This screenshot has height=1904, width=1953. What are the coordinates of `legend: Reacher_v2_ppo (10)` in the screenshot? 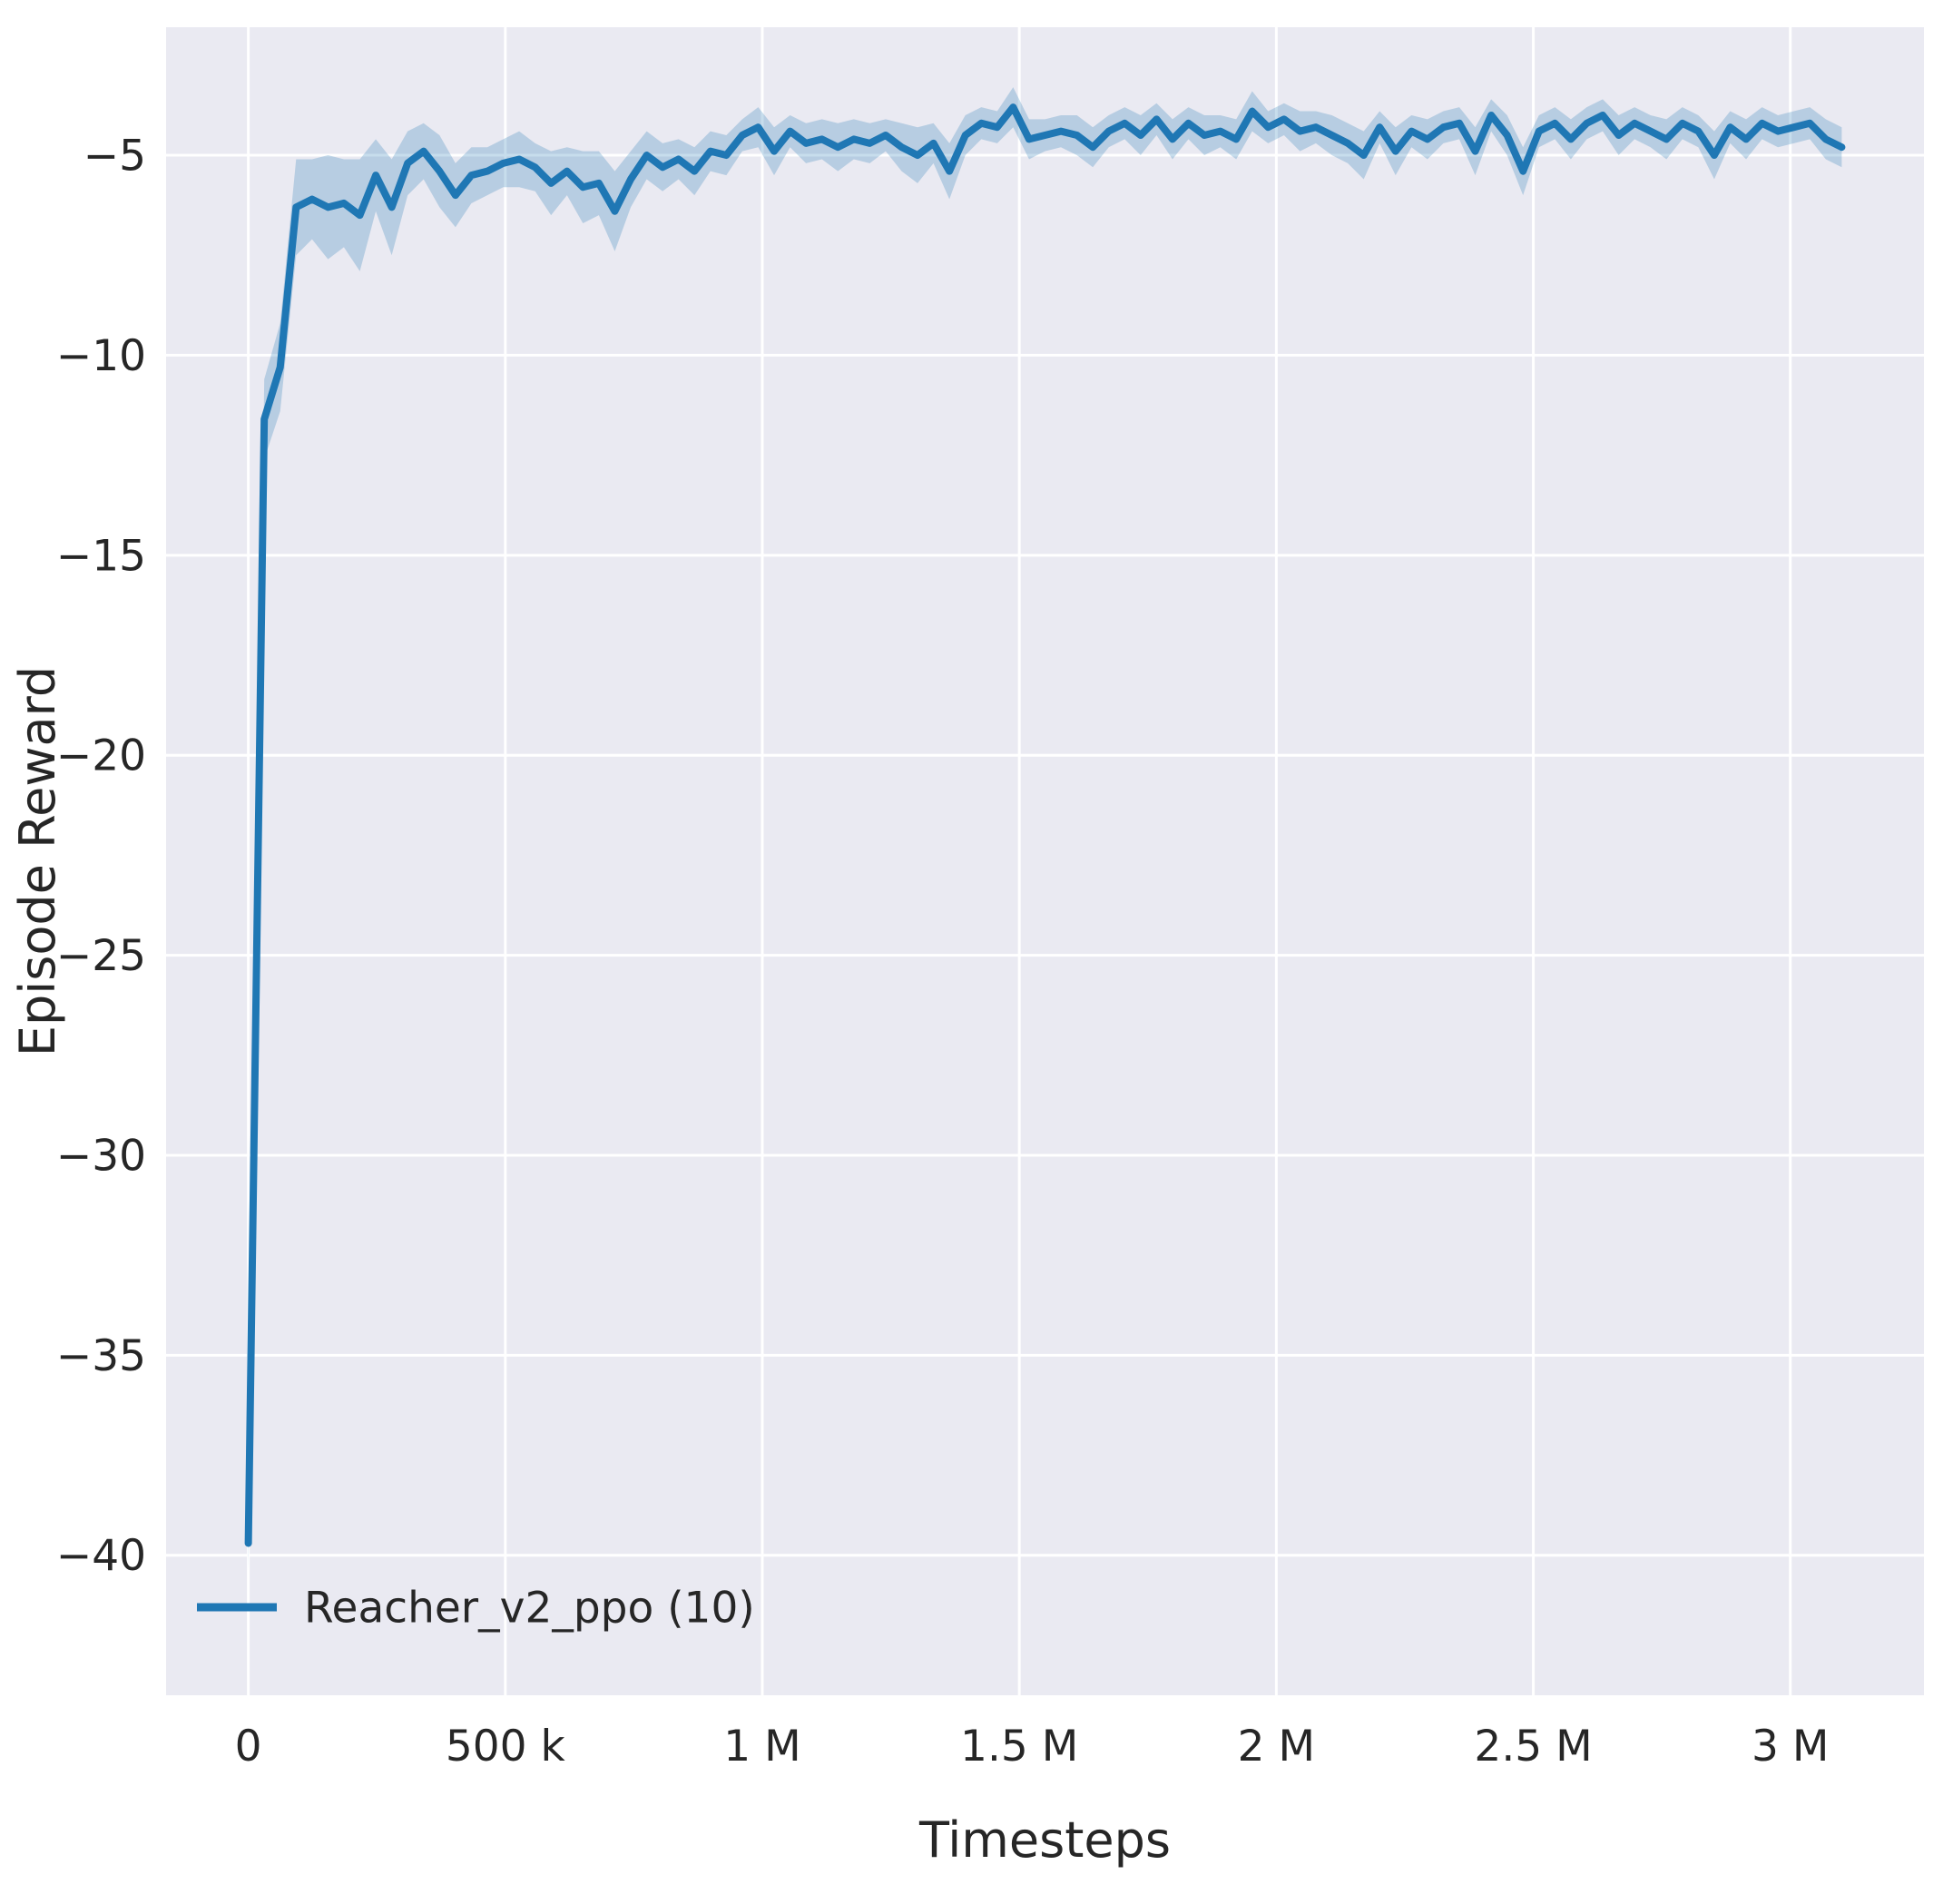 It's located at (476, 1608).